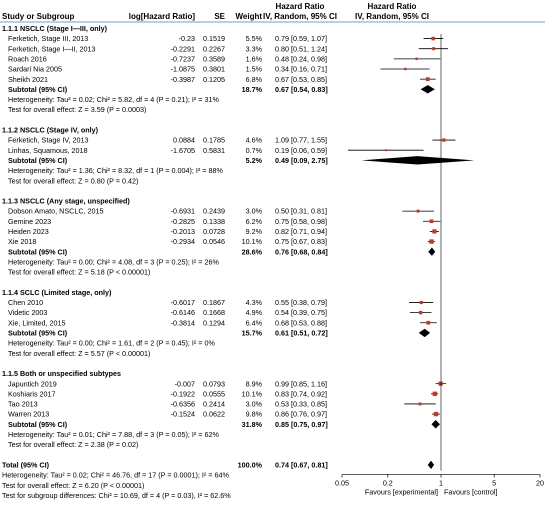 The width and height of the screenshot is (550, 515). What do you see at coordinates (185, 383) in the screenshot?
I see `study-log-hr: -0.007` at bounding box center [185, 383].